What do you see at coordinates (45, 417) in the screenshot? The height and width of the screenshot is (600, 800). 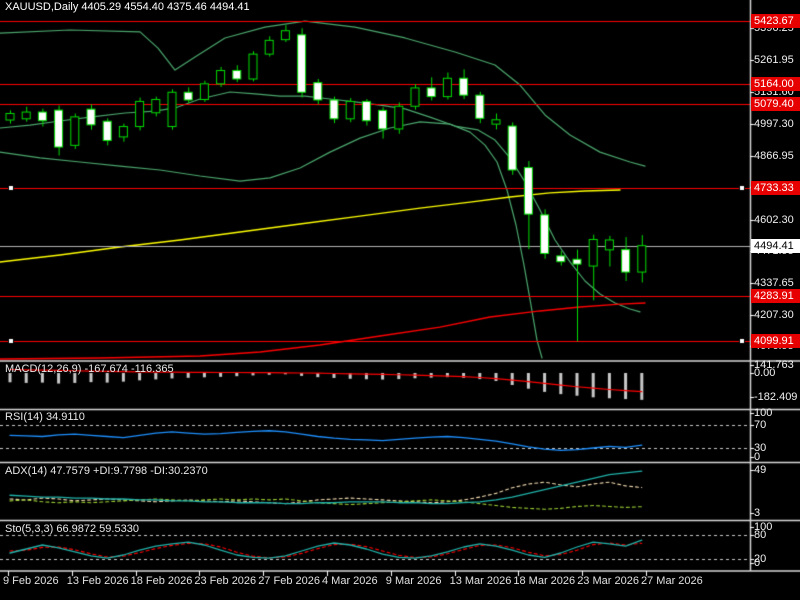 I see `rsi-indicator-label: RSI(14) 34.9110` at bounding box center [45, 417].